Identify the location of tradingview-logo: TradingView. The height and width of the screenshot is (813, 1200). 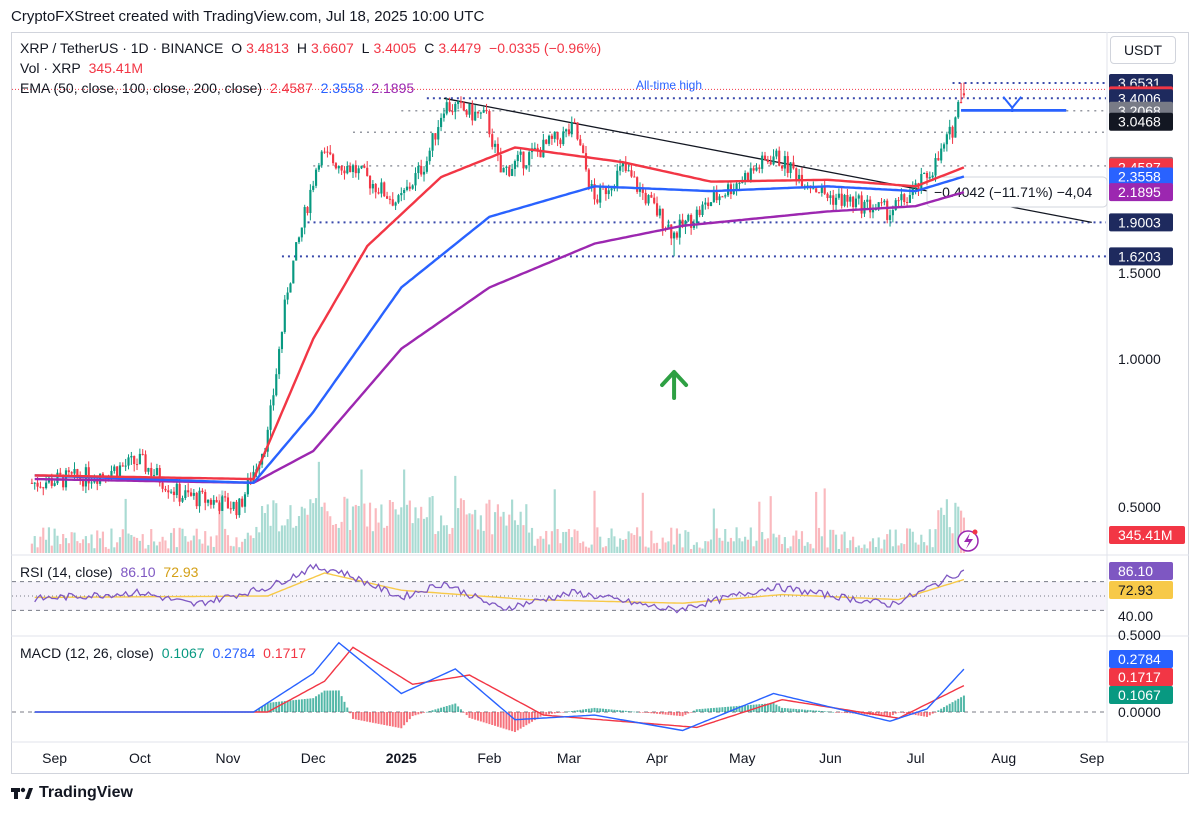
(72, 793).